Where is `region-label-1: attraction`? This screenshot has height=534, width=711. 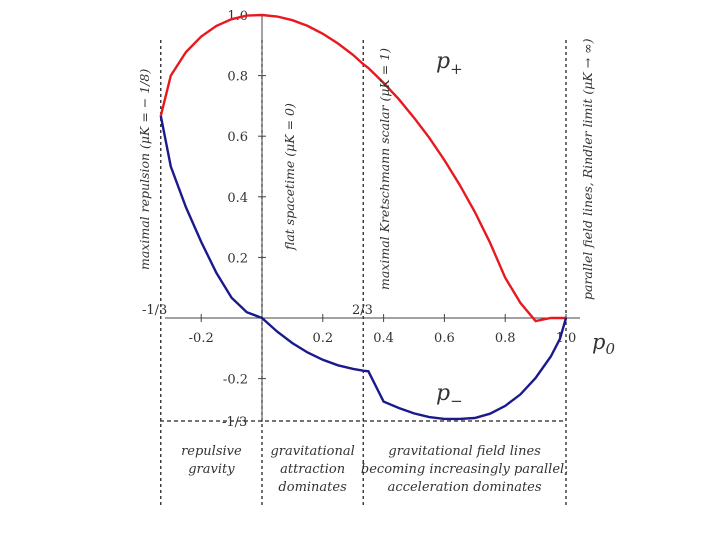 region-label-1: attraction is located at coordinates (312, 469).